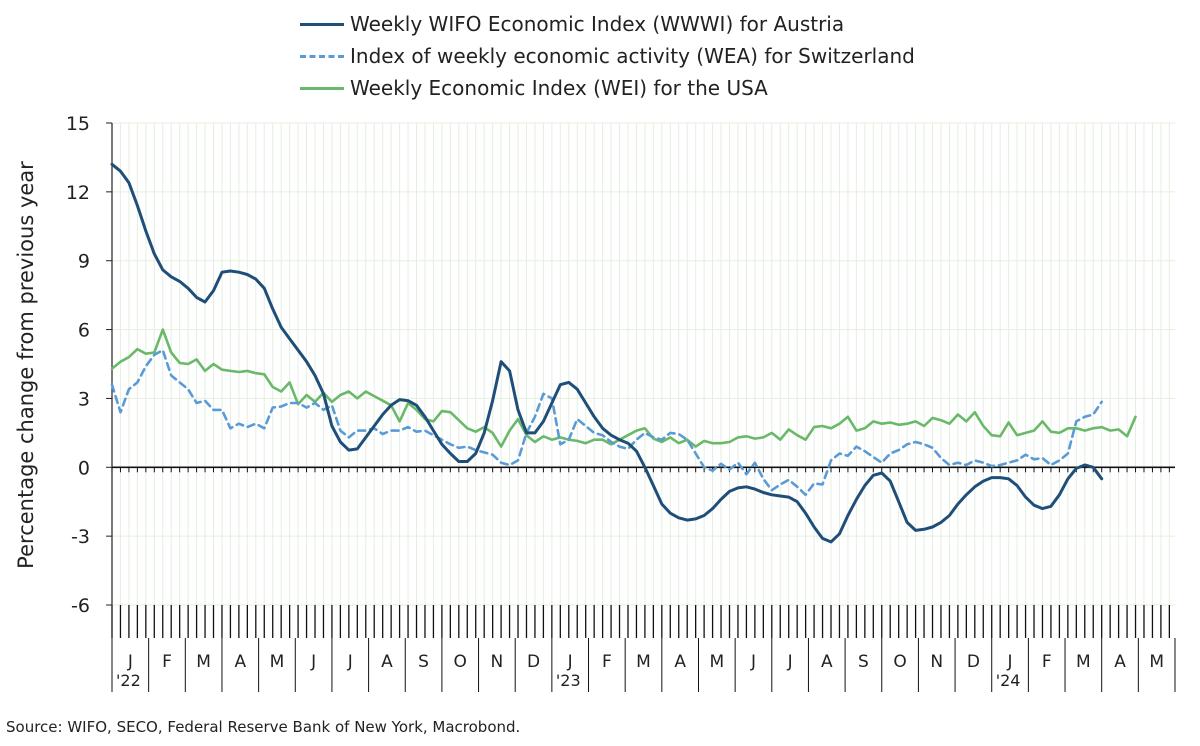 The image size is (1200, 746). Describe the element at coordinates (84, 331) in the screenshot. I see `y-tick-label: 6` at that location.